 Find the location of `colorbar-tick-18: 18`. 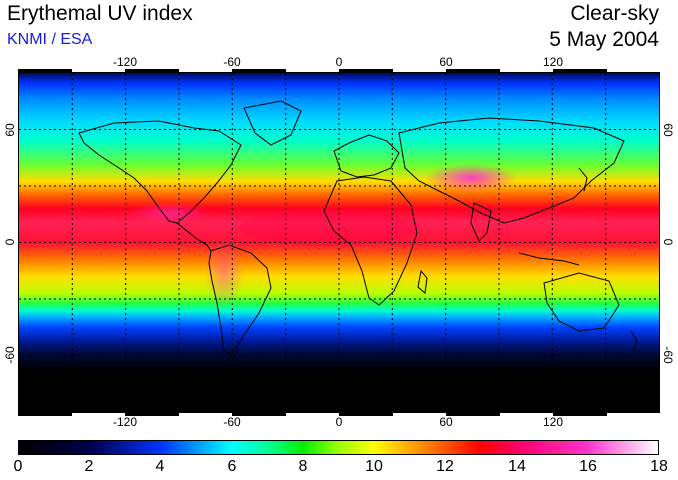

colorbar-tick-18: 18 is located at coordinates (659, 466).